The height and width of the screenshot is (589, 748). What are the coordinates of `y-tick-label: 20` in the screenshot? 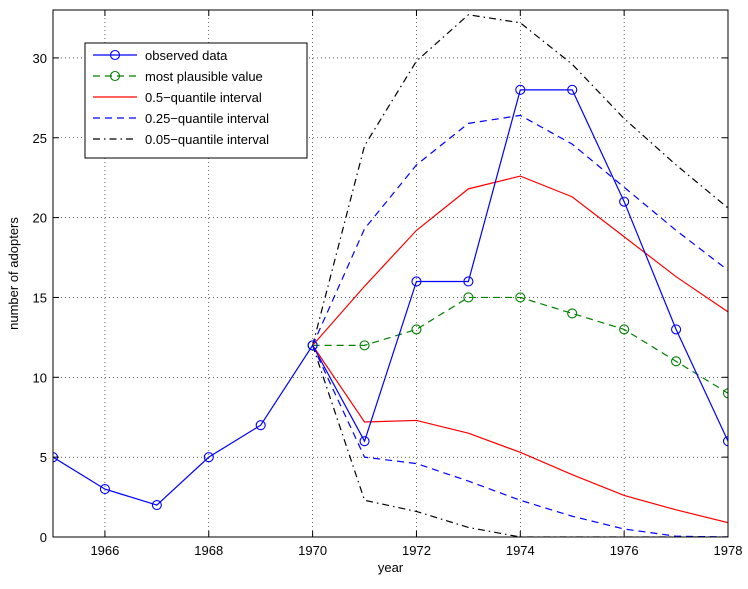 It's located at (40, 218).